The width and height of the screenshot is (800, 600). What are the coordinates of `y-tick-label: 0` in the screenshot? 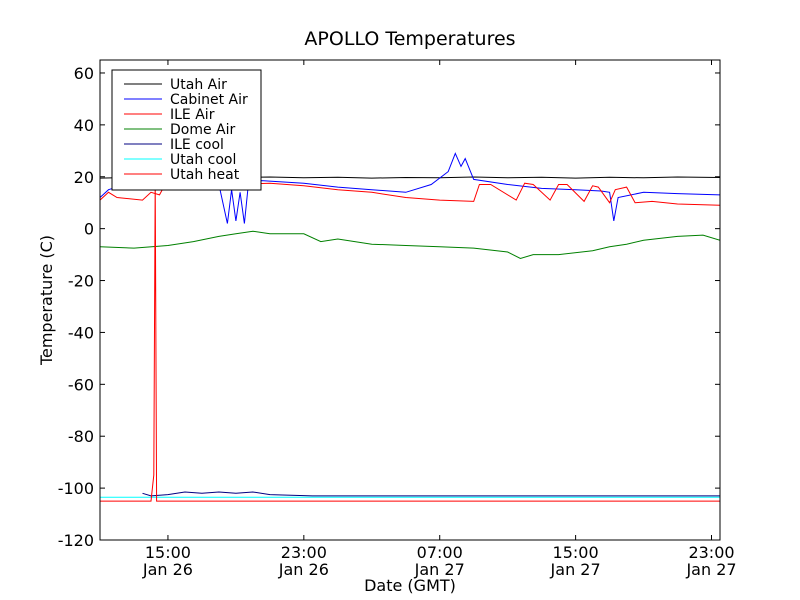 It's located at (89, 229).